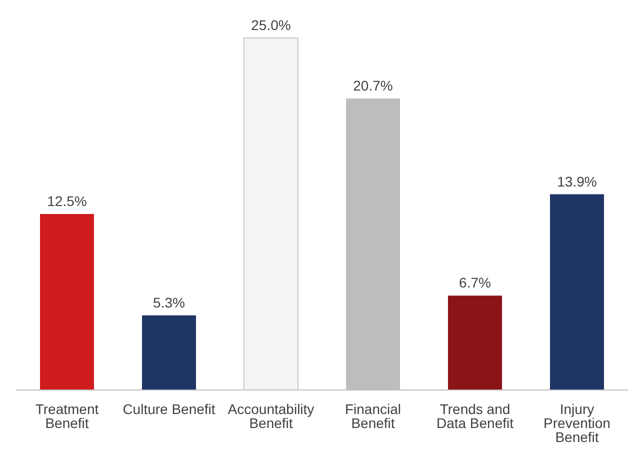 The height and width of the screenshot is (464, 644). Describe the element at coordinates (169, 302) in the screenshot. I see `data-label: 5.3%` at that location.